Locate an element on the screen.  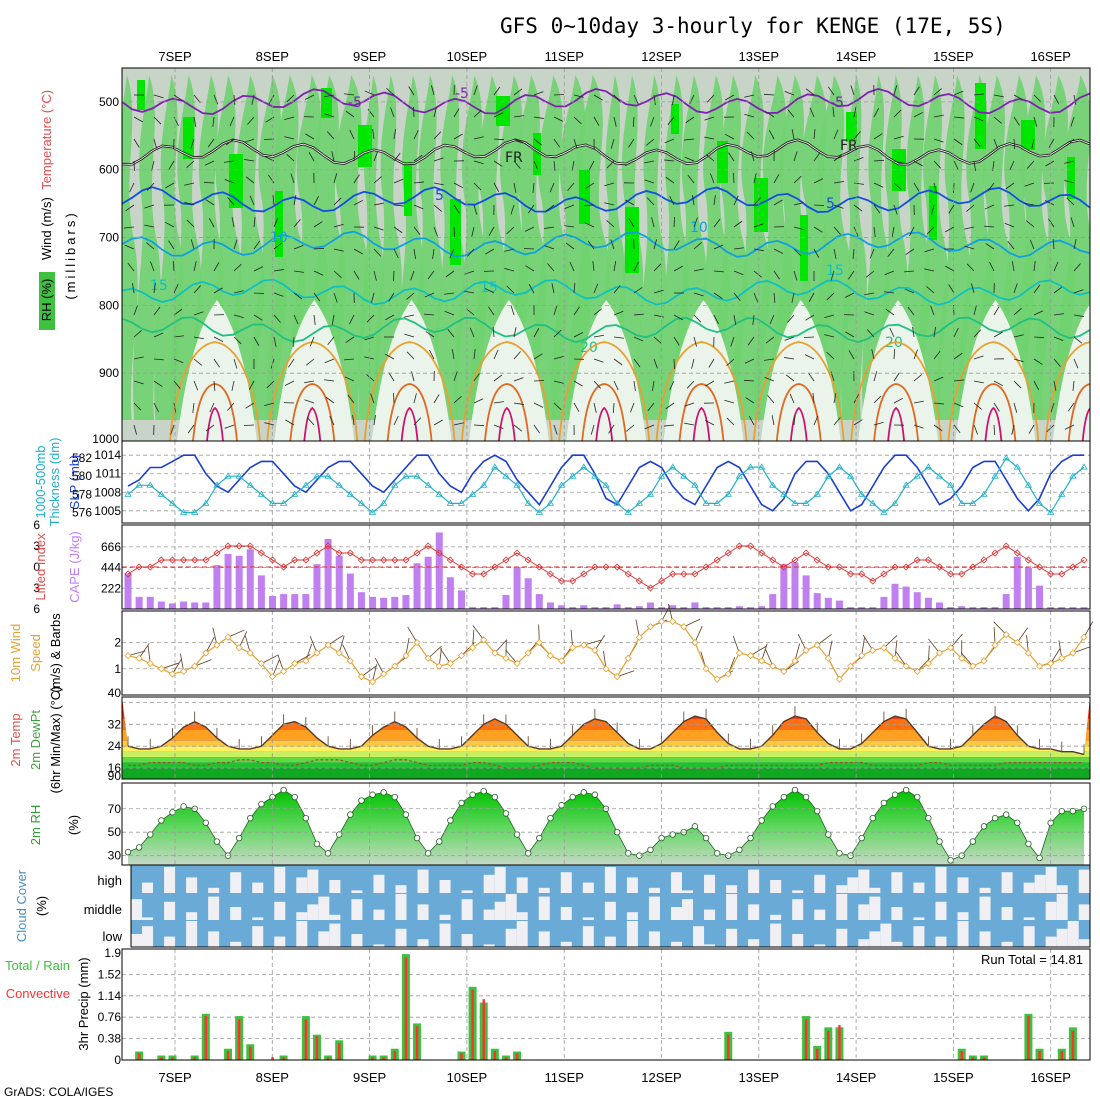
precip-grid is located at coordinates (606, 1004).